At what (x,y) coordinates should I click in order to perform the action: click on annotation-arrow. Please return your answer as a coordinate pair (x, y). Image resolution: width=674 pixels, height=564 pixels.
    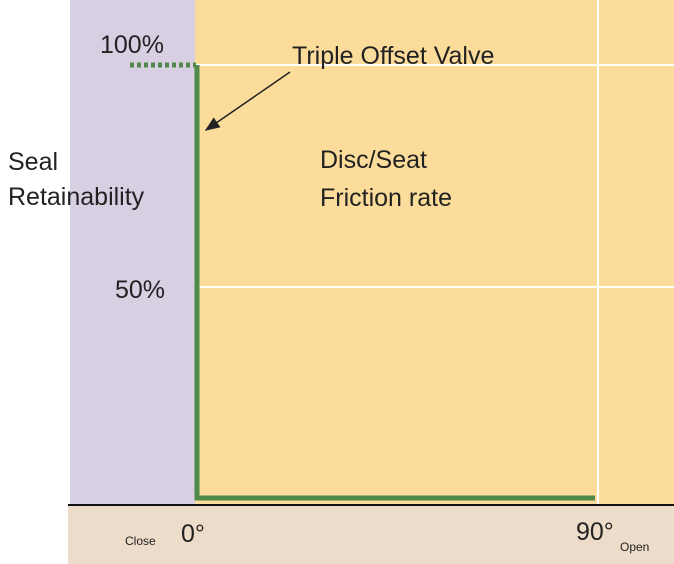
    Looking at the image, I should click on (247, 101).